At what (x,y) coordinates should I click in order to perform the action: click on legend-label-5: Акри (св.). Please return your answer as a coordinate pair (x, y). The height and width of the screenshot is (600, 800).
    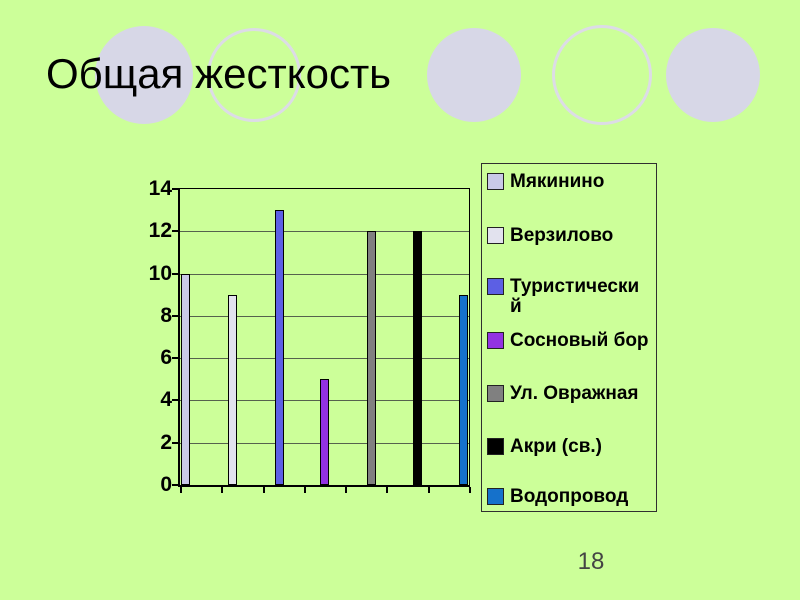
    Looking at the image, I should click on (556, 446).